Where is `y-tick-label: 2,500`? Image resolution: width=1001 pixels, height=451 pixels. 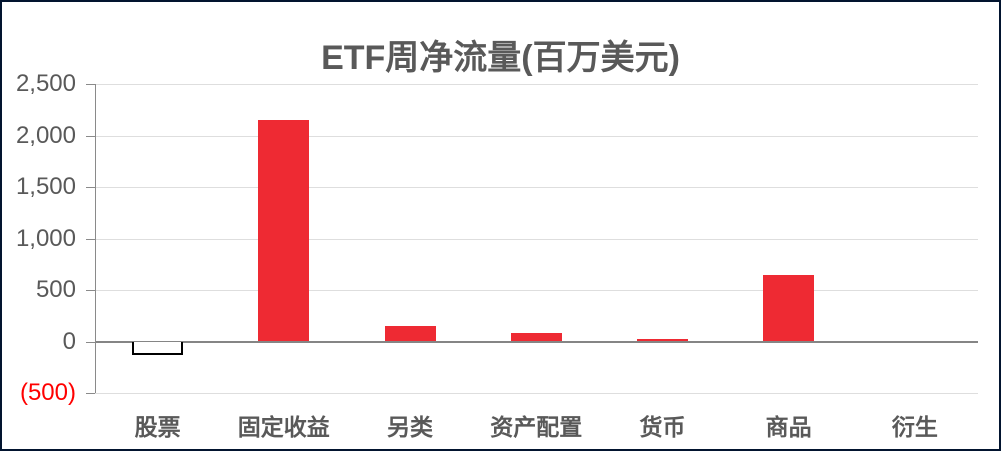 y-tick-label: 2,500 is located at coordinates (45, 83).